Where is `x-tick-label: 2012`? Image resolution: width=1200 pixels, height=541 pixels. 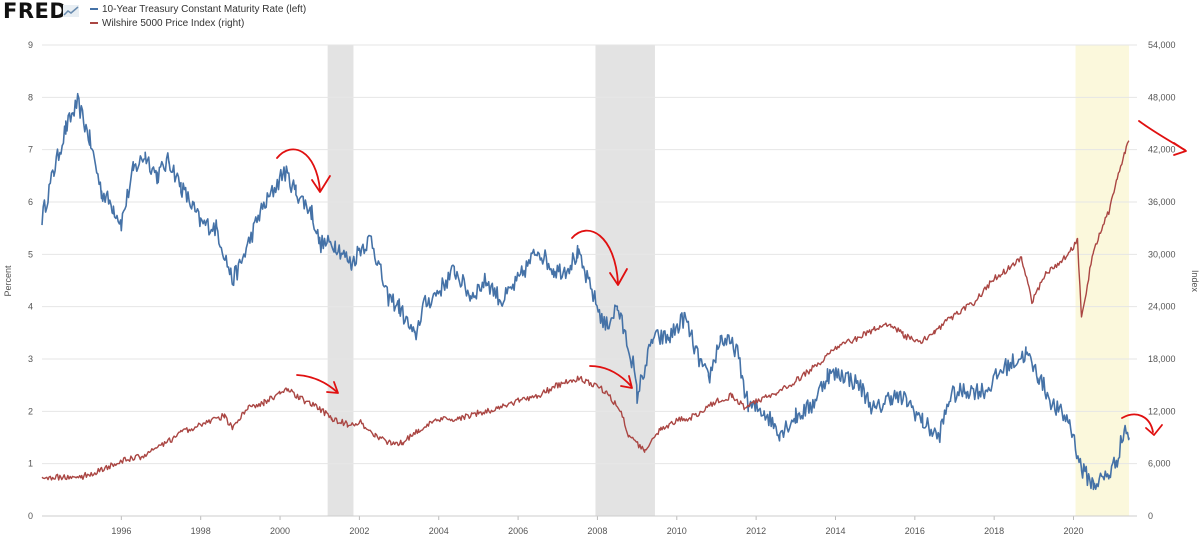
x-tick-label: 2012 is located at coordinates (756, 531).